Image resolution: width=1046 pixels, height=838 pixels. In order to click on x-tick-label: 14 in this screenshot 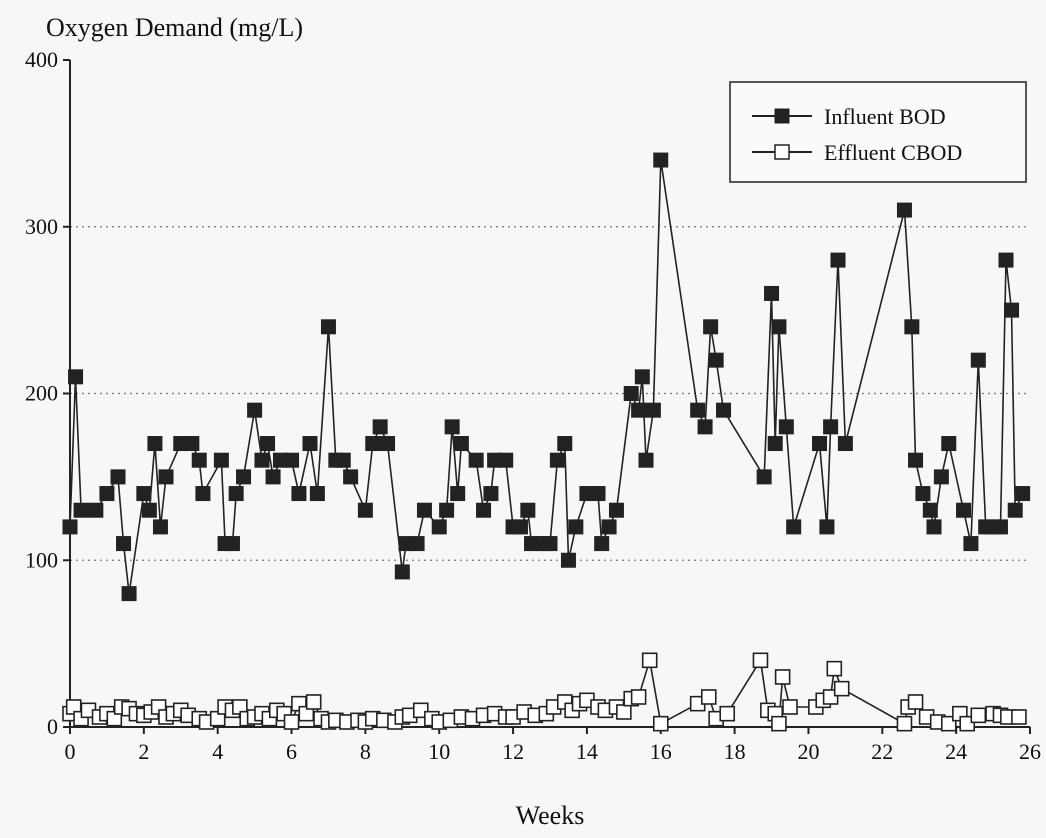, I will do `click(587, 751)`.